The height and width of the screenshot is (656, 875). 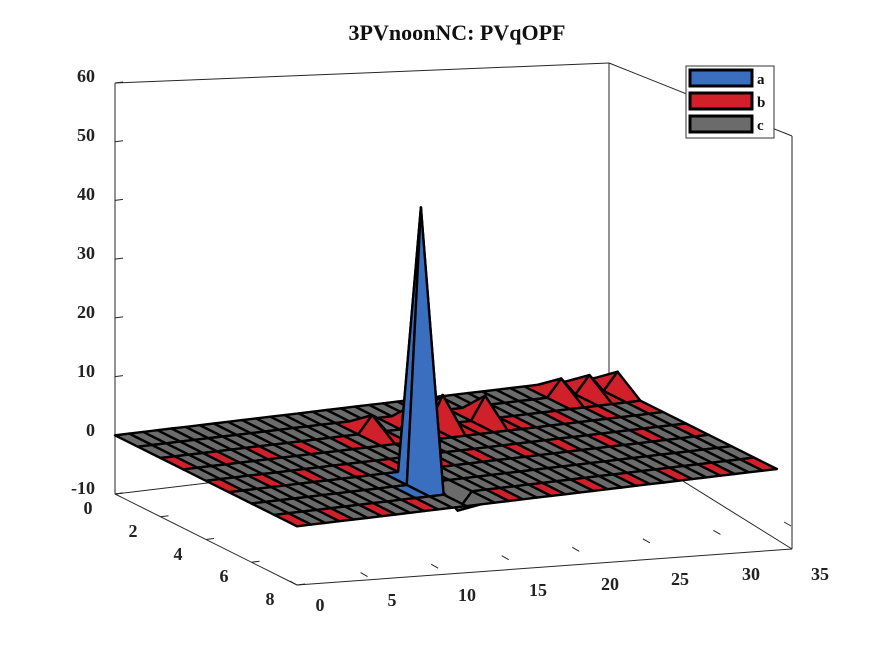 I want to click on legend-label-a: a, so click(x=761, y=80).